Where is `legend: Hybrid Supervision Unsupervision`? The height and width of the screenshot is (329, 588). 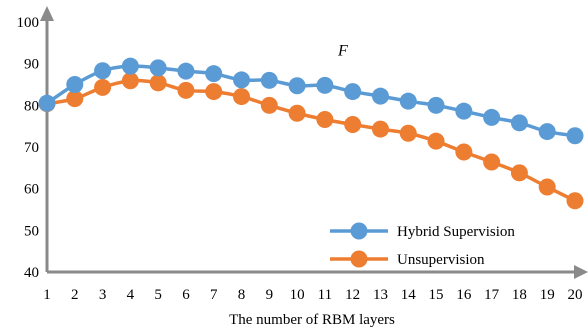 legend: Hybrid Supervision Unsupervision is located at coordinates (422, 245).